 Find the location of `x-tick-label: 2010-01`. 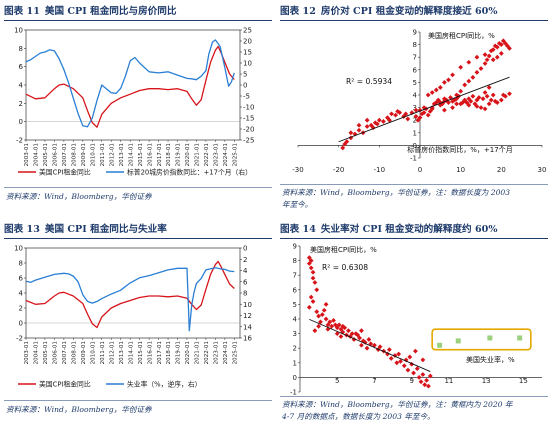

x-tick-label: 2010-01 is located at coordinates (93, 353).